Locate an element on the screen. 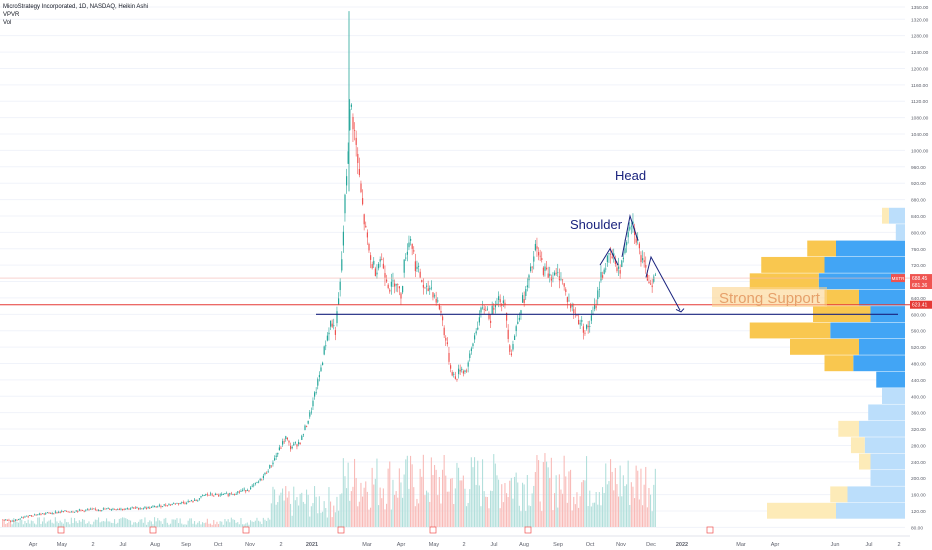 This screenshot has width=932, height=550. y-axis-tick: 1350.00 is located at coordinates (920, 8).